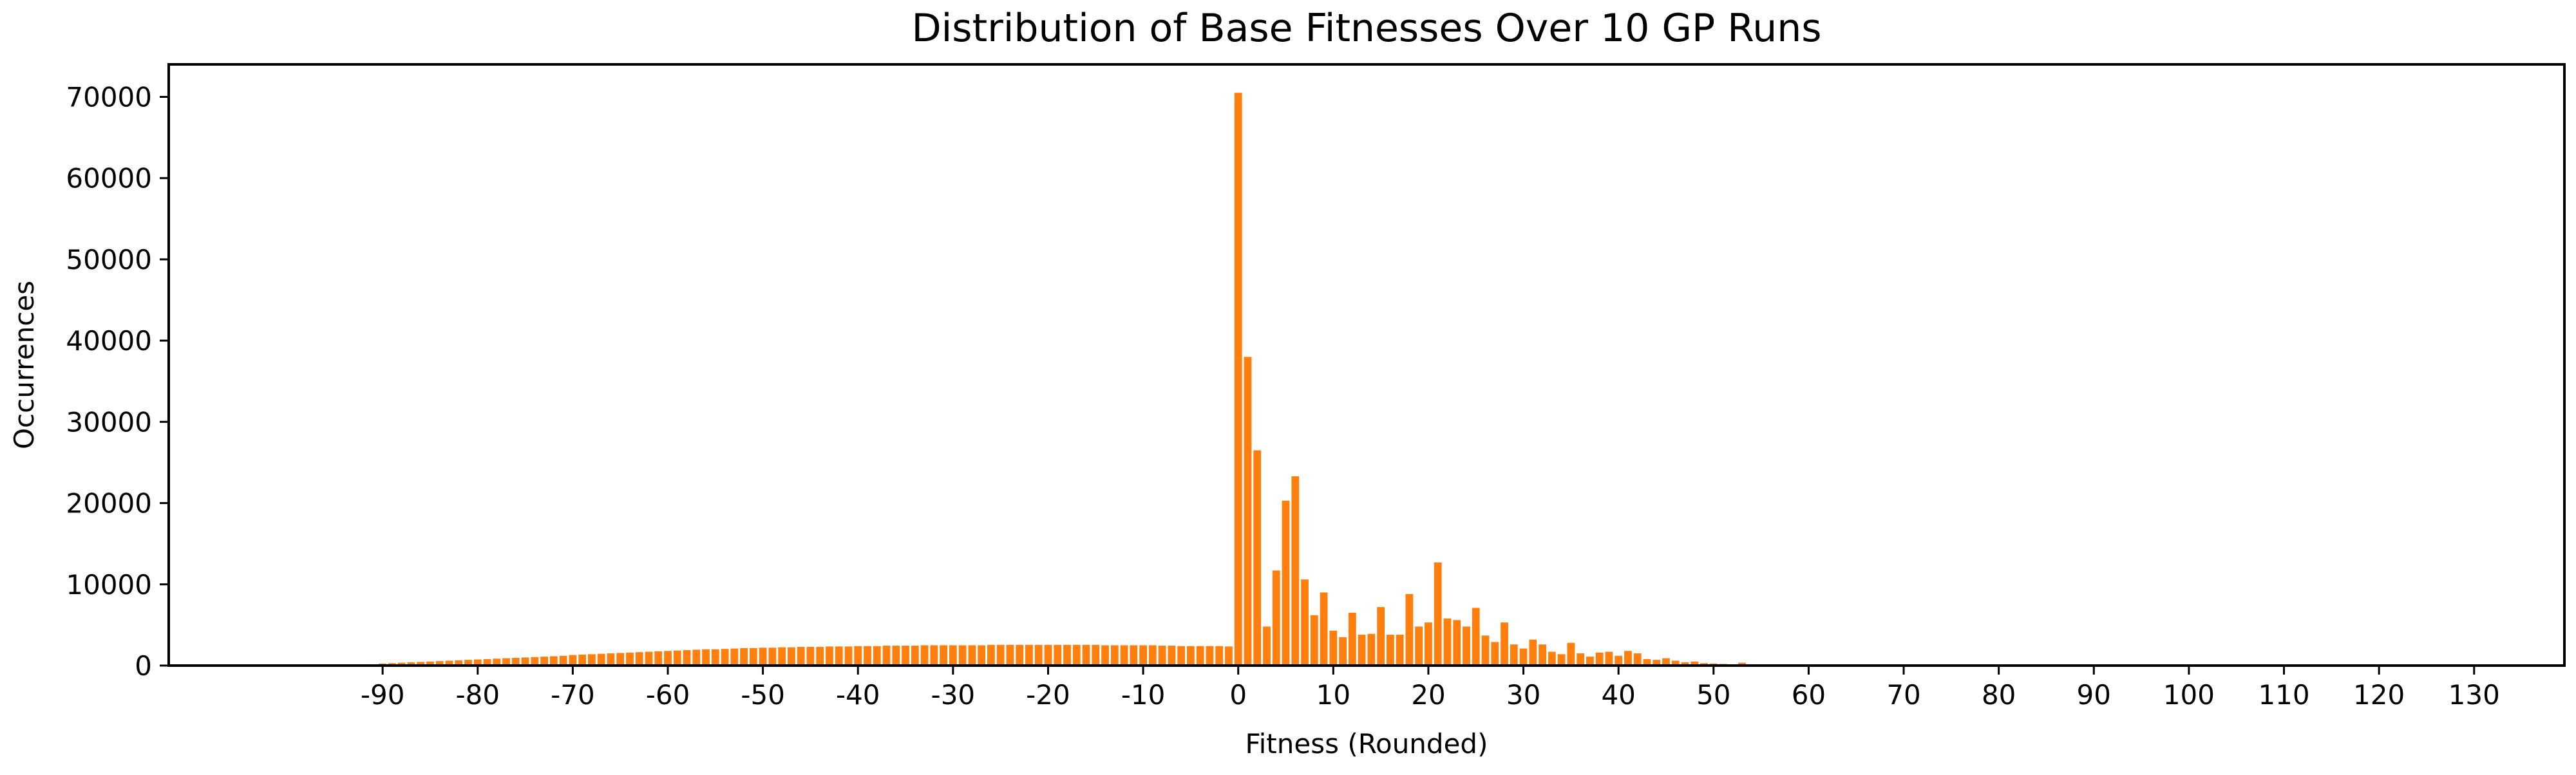  Describe the element at coordinates (24, 365) in the screenshot. I see `y-axis-label: Occurrences` at that location.